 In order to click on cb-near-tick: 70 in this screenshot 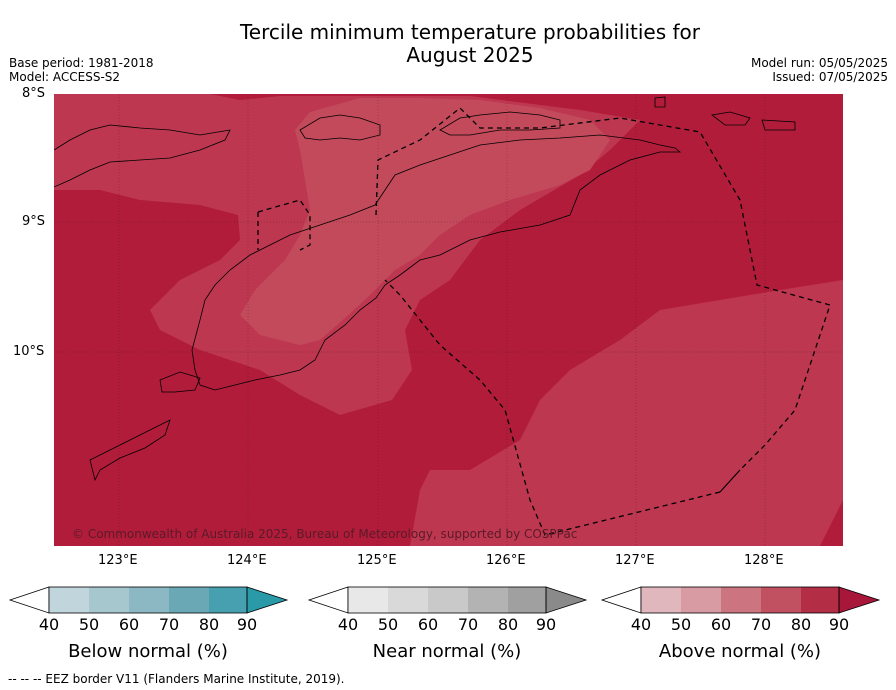, I will do `click(468, 624)`.